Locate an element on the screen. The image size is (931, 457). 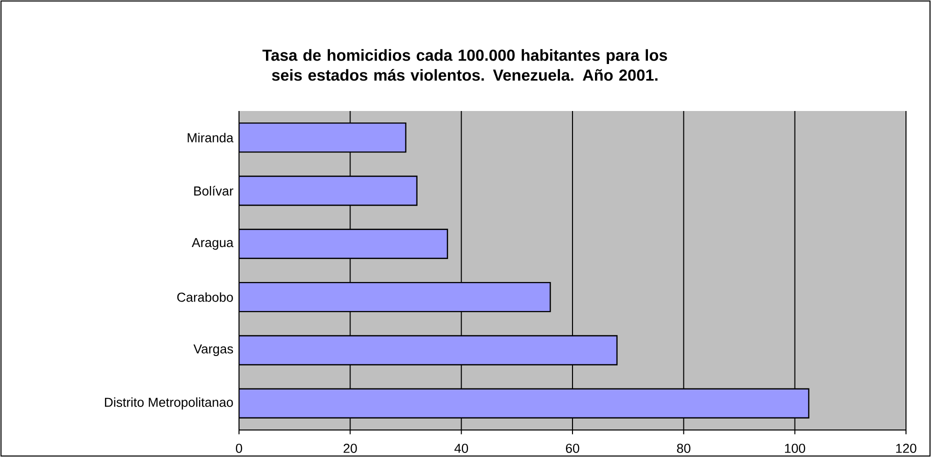
y-tick-label: Bolívar is located at coordinates (214, 191).